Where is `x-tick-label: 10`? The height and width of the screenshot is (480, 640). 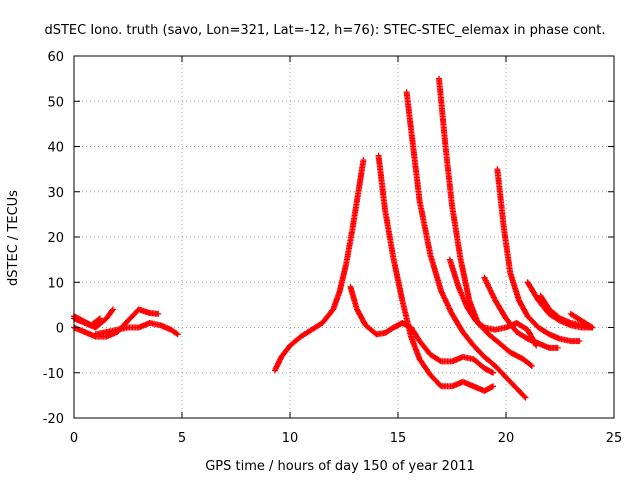
x-tick-label: 10 is located at coordinates (290, 438).